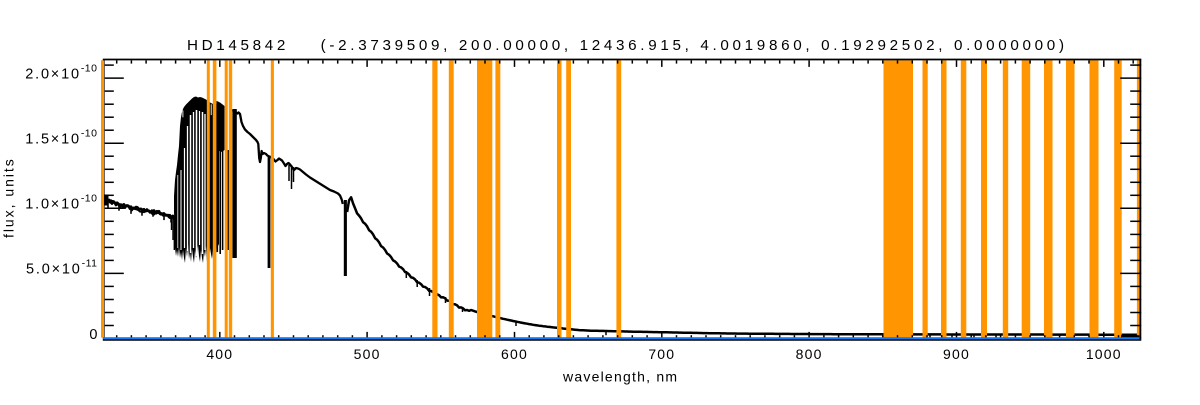  I want to click on svg-text: 1.0×10⁻¹⁰, so click(61, 203).